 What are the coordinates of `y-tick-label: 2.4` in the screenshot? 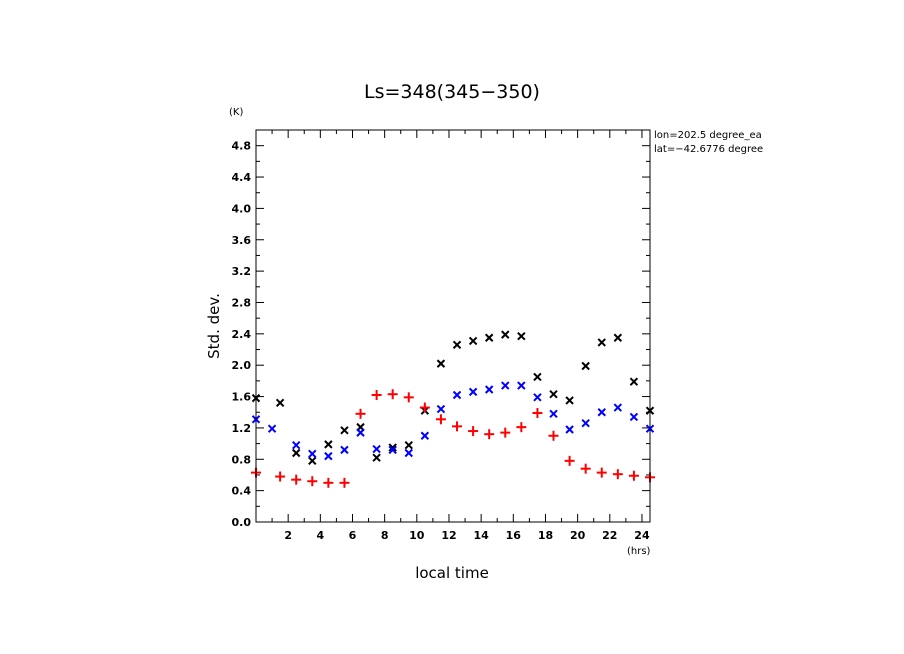 It's located at (242, 334).